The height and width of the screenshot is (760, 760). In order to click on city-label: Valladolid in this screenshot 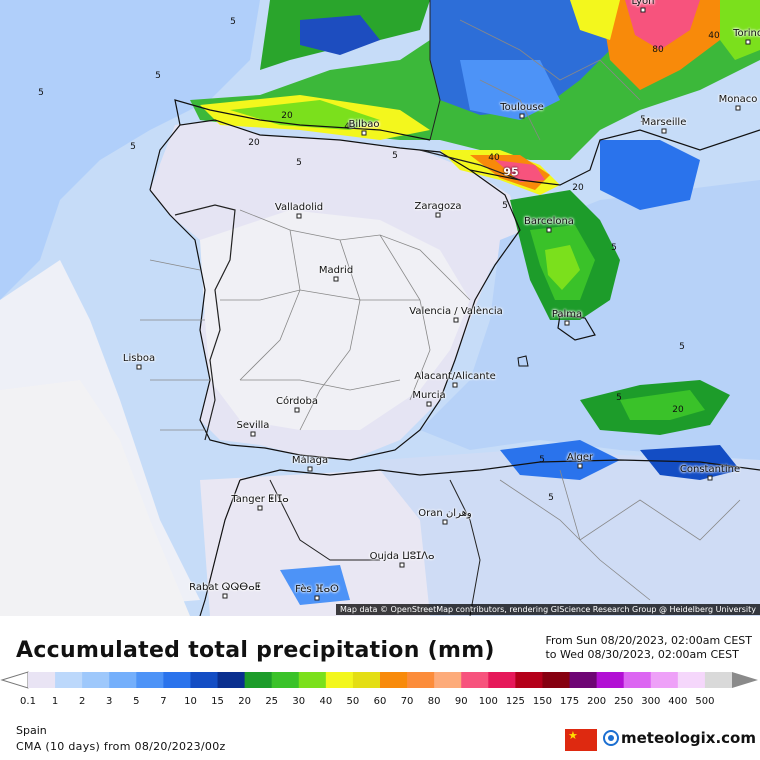, I will do `click(299, 207)`.